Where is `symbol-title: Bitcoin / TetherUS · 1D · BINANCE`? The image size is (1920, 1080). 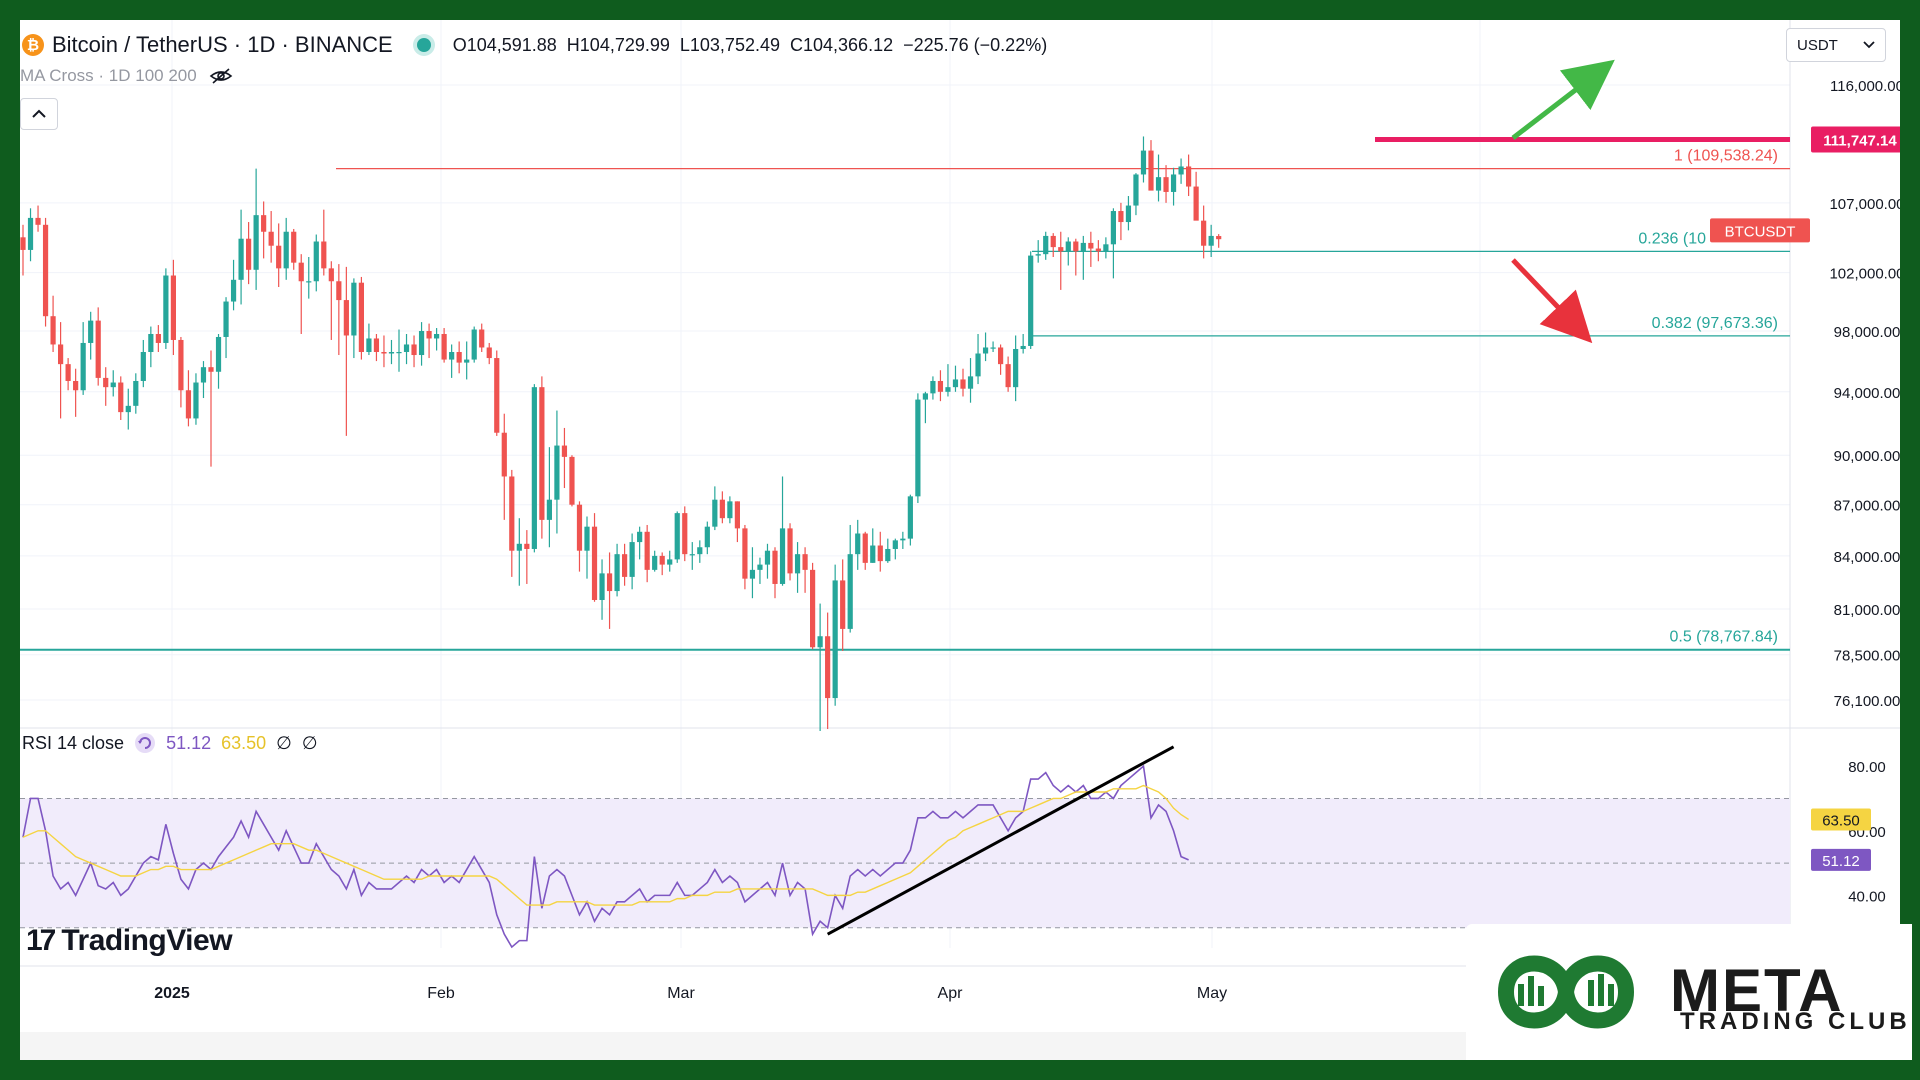
symbol-title: Bitcoin / TetherUS · 1D · BINANCE is located at coordinates (222, 44).